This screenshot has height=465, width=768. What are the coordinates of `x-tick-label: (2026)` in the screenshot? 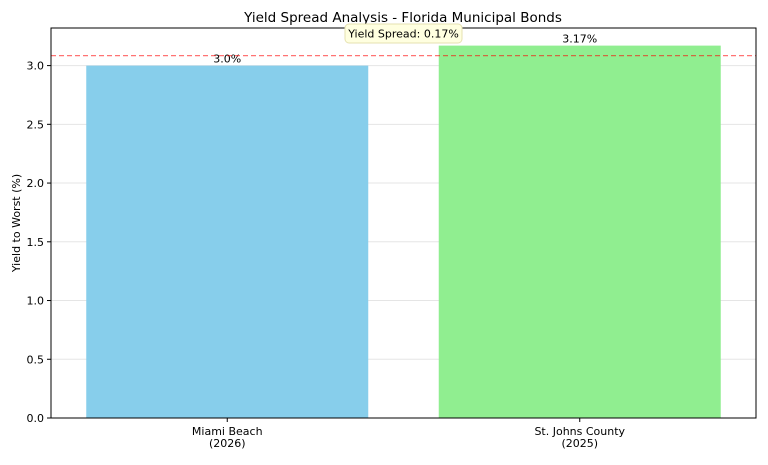 It's located at (227, 443).